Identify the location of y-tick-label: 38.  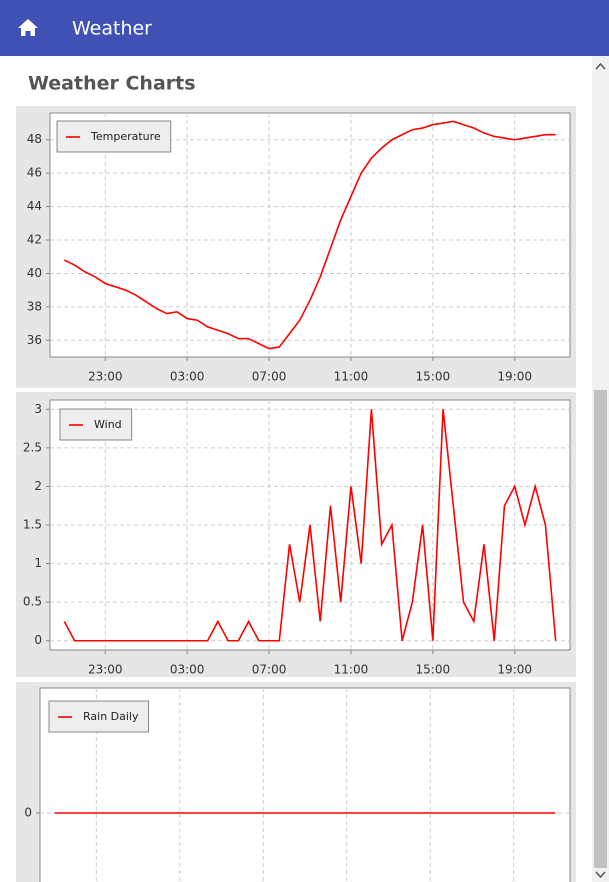
(34, 306).